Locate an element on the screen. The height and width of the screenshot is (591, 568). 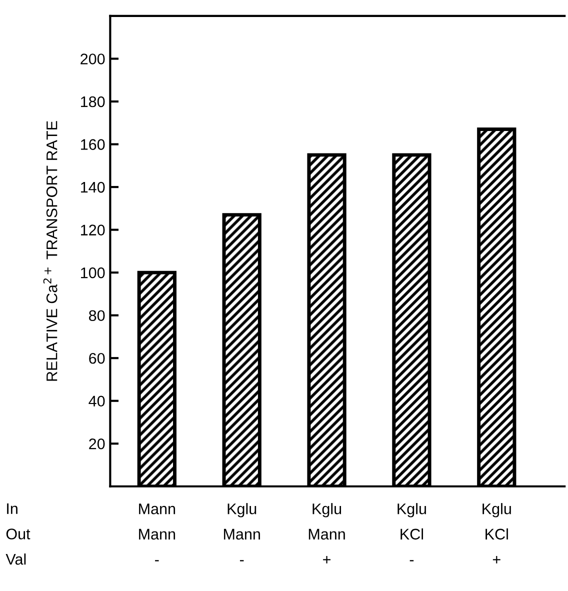
category-label: Kglu Mann - is located at coordinates (242, 532).